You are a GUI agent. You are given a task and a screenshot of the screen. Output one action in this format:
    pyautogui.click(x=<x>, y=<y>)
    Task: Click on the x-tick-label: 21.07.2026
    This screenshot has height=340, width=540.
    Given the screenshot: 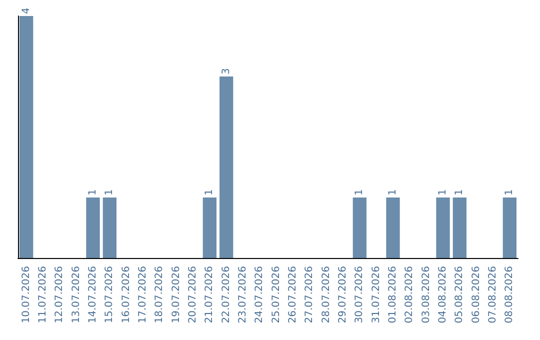 What is the action you would take?
    pyautogui.click(x=210, y=295)
    